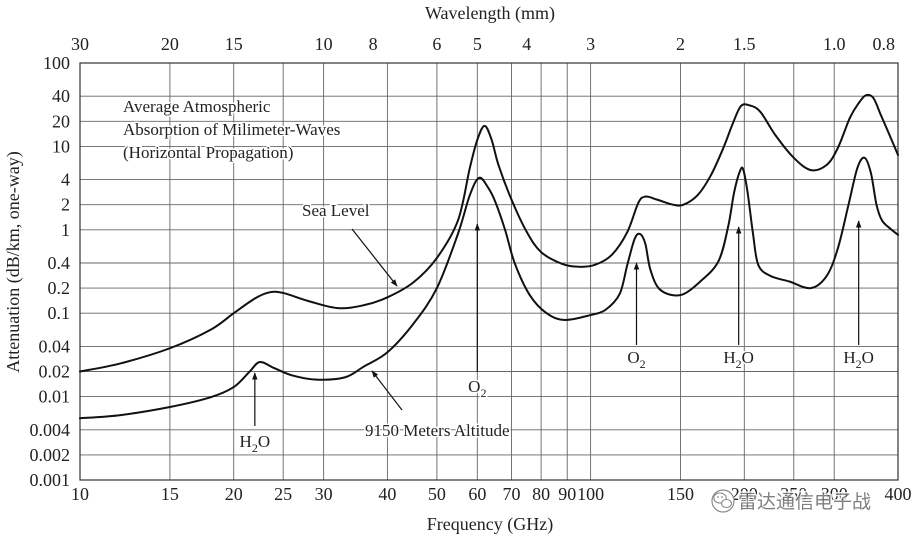 This screenshot has height=541, width=918. I want to click on annotation-line: (Horizontal Propagation), so click(208, 152).